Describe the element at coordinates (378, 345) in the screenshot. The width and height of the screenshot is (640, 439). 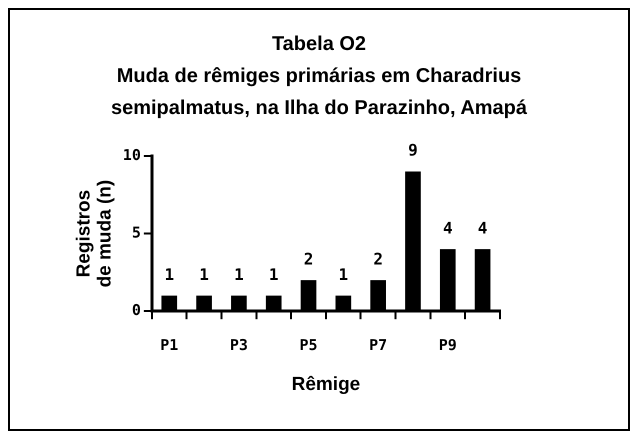
I see `x-tick-label: P7` at that location.